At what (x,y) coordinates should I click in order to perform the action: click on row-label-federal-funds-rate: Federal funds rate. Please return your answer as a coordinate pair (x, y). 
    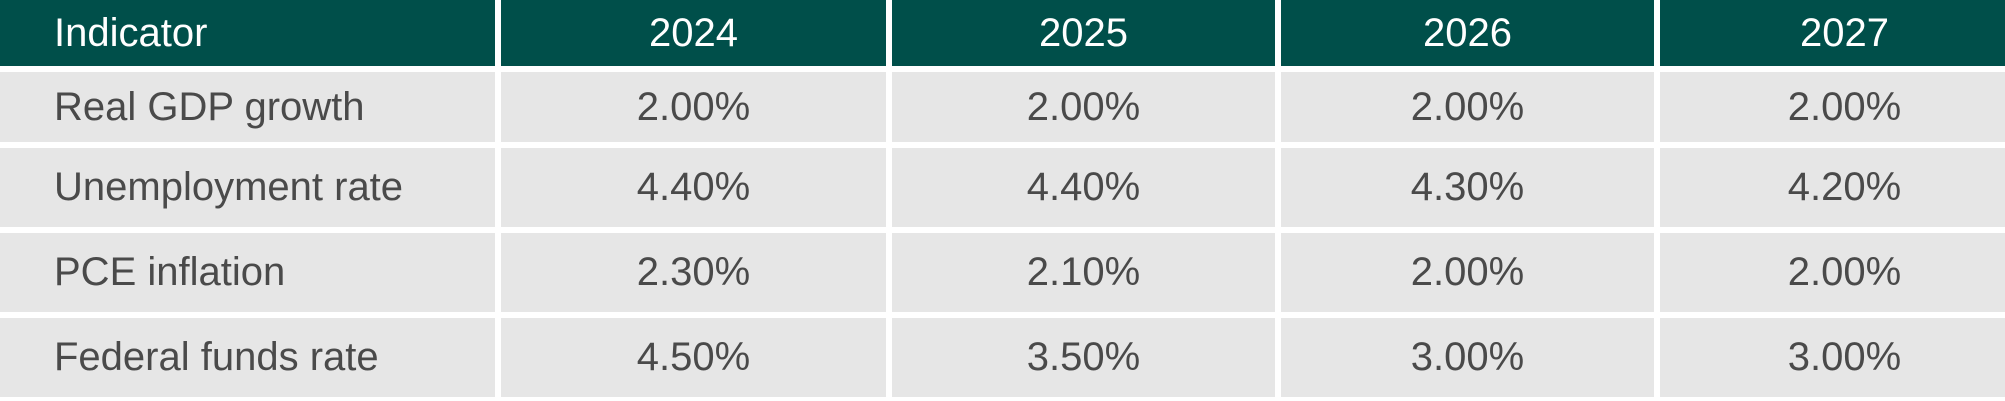
    Looking at the image, I should click on (247, 357).